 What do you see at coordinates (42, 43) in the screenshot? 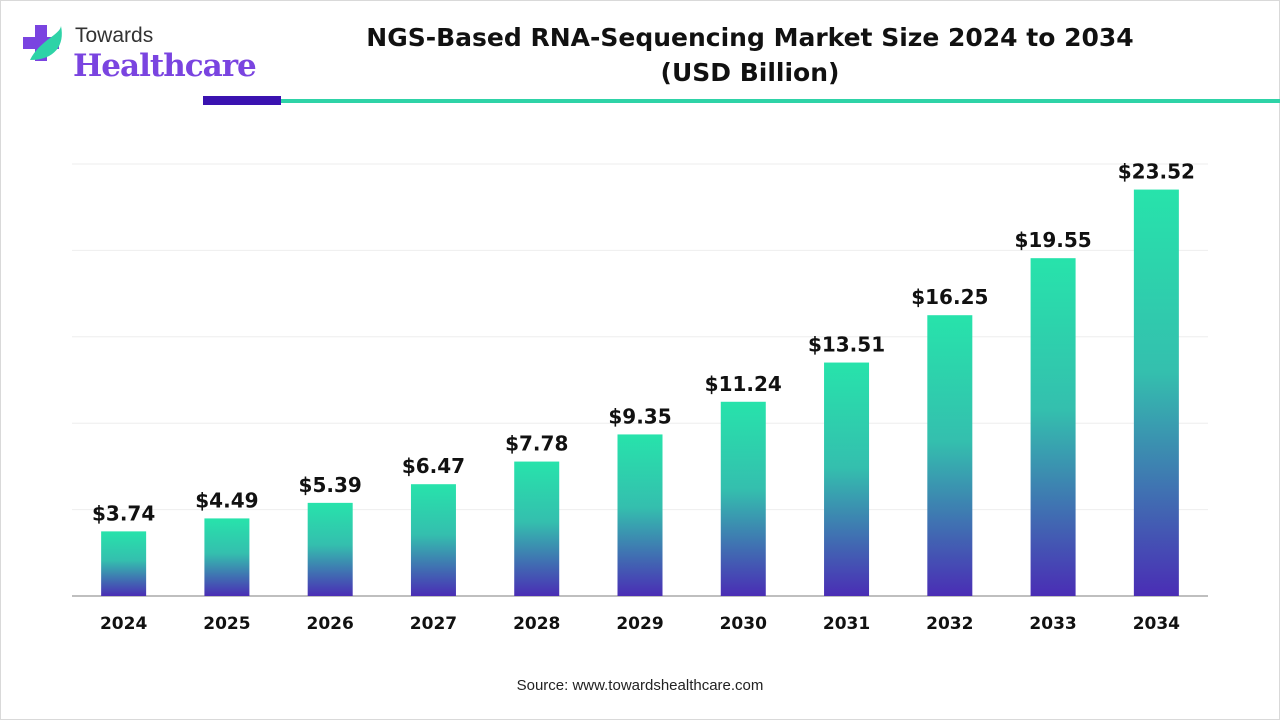
I see `medical-cross-leaf-icon` at bounding box center [42, 43].